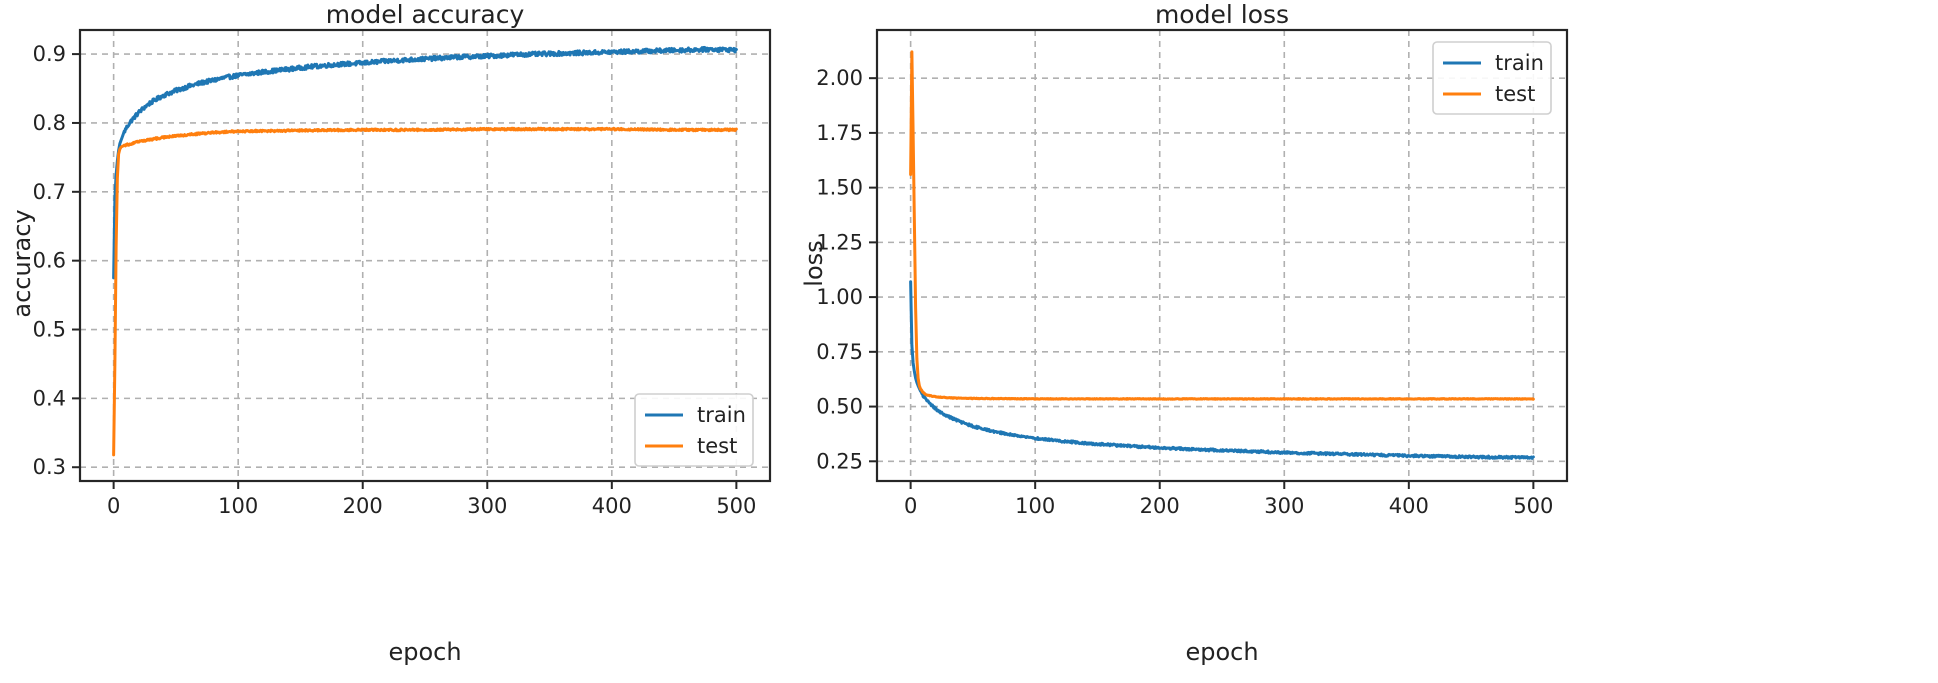  Describe the element at coordinates (839, 188) in the screenshot. I see `y-tick-label: 1.50` at that location.